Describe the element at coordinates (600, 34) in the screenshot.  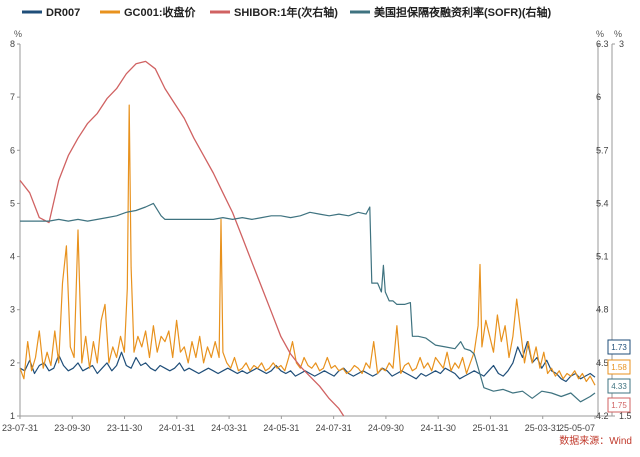
I see `right-axis-1-unit: %` at that location.